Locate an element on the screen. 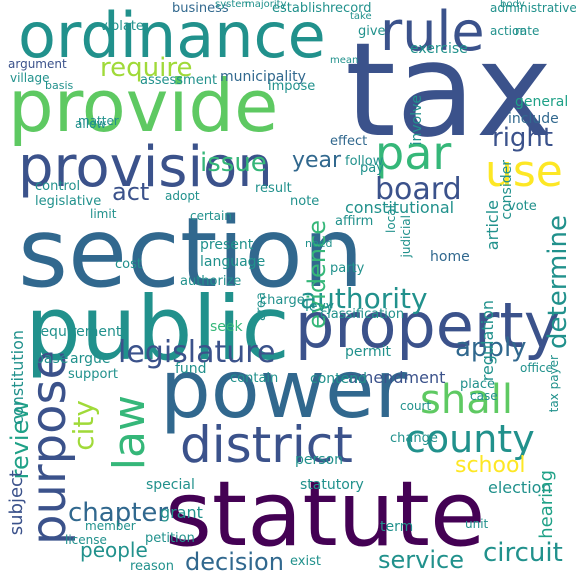 The width and height of the screenshot is (576, 576). word-subject: subject is located at coordinates (16, 503).